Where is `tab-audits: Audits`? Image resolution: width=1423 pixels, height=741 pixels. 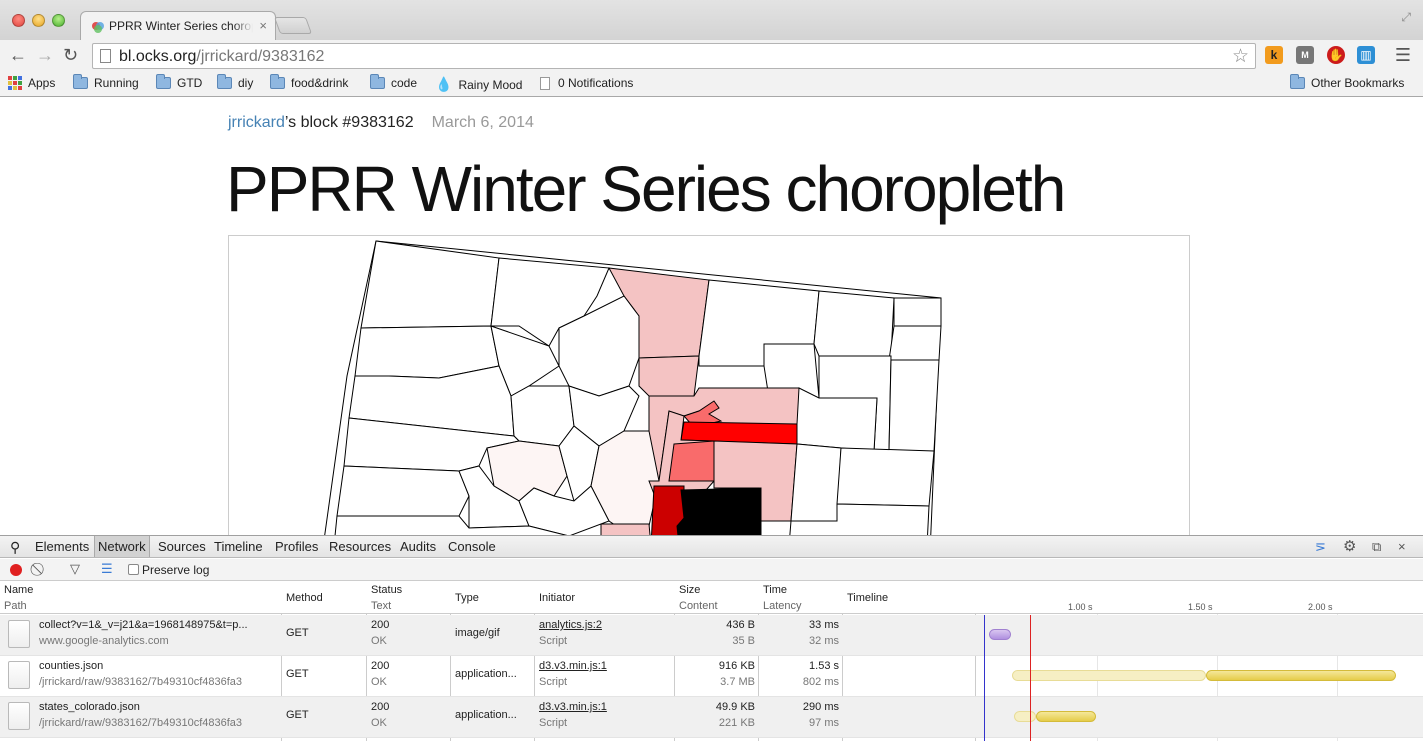 tab-audits: Audits is located at coordinates (418, 546).